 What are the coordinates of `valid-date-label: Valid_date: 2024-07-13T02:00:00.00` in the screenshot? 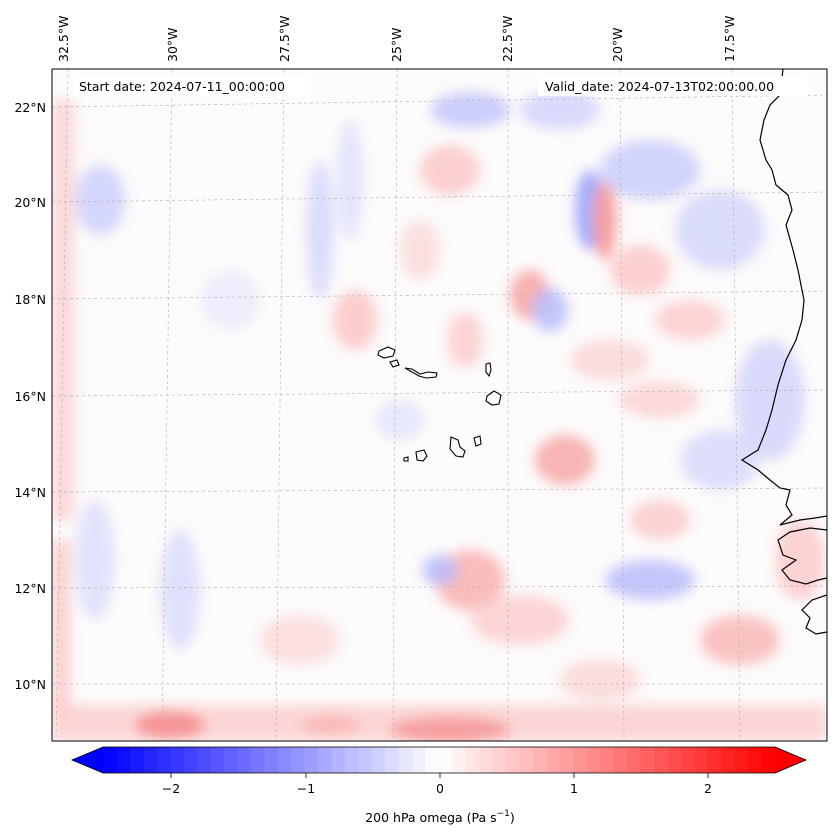 It's located at (659, 86).